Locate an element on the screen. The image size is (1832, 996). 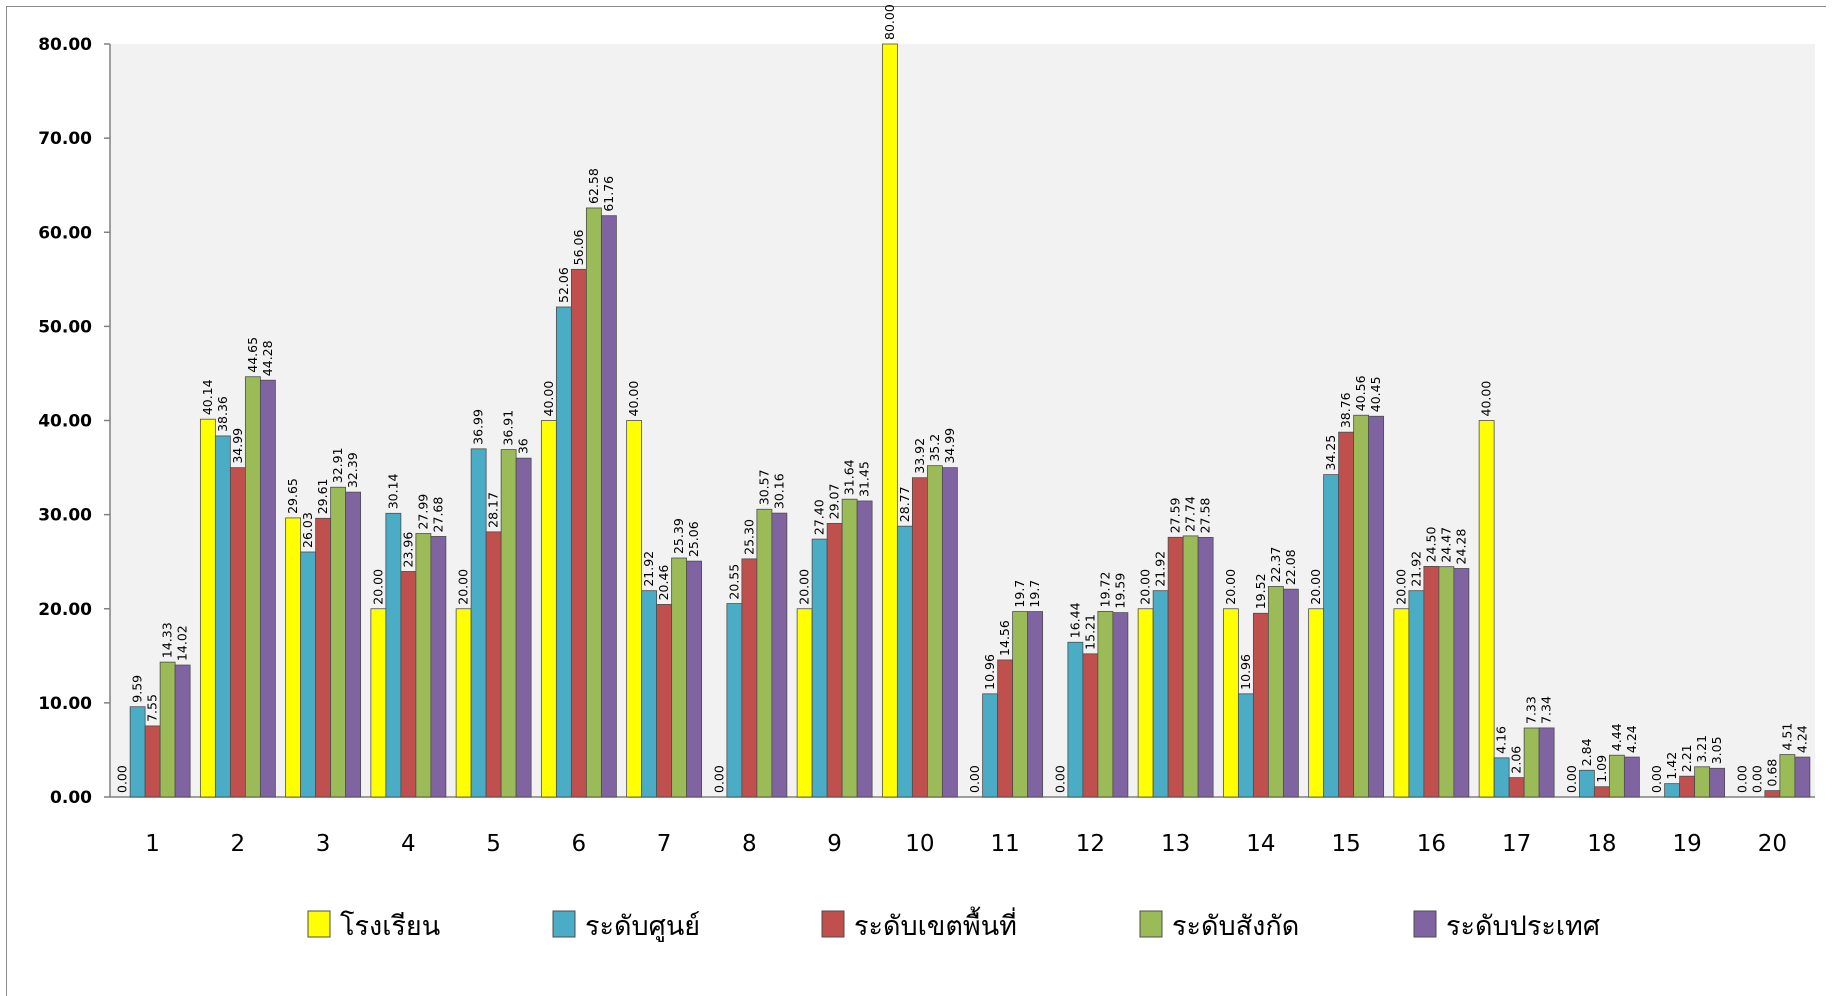
data-label: 36.91 is located at coordinates (508, 428).